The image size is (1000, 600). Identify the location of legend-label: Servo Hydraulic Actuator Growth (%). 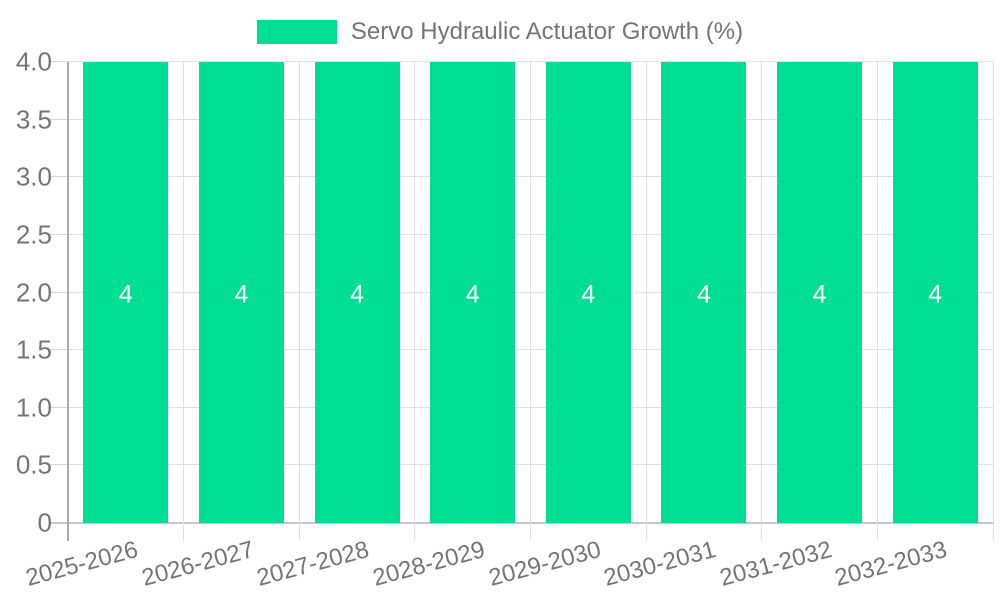
(547, 31).